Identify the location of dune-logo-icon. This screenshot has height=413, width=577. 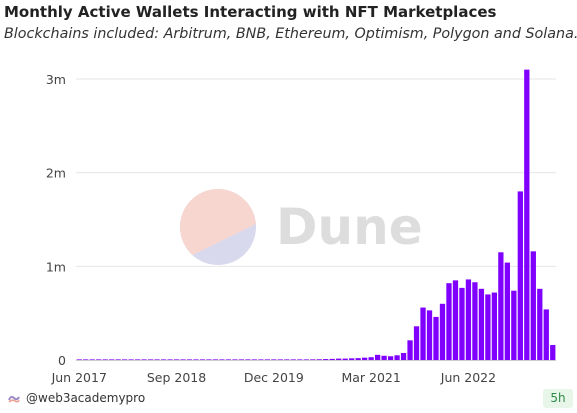
(218, 227).